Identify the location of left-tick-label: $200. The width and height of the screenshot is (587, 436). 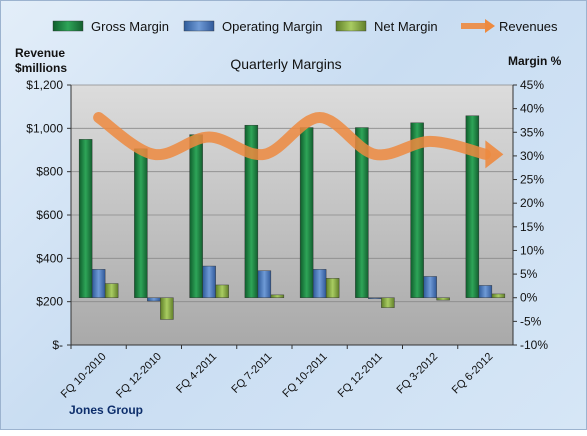
(49, 302).